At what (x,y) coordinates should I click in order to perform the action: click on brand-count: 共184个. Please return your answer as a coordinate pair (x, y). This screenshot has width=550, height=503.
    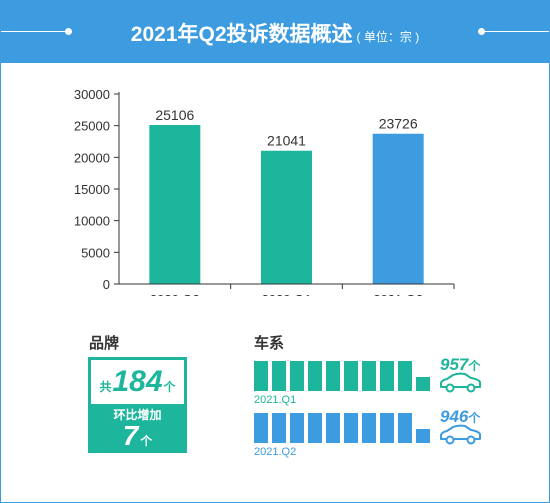
    Looking at the image, I should click on (137, 382).